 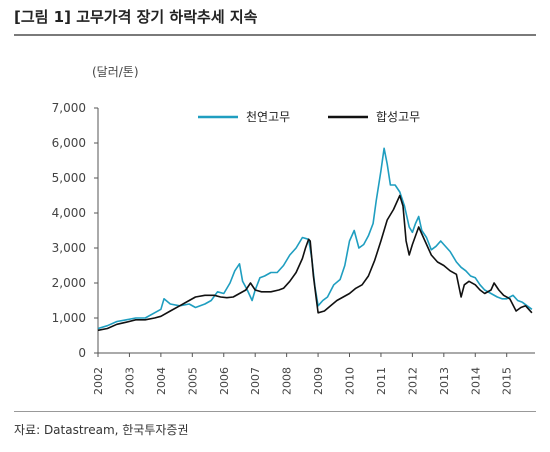 I want to click on x-tick-label: 2015, so click(x=507, y=381).